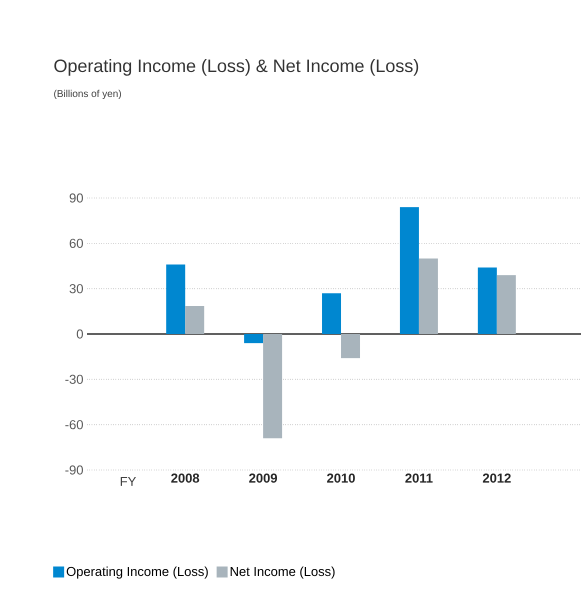 This screenshot has width=581, height=593. What do you see at coordinates (185, 478) in the screenshot?
I see `x-tick-label: 2008` at bounding box center [185, 478].